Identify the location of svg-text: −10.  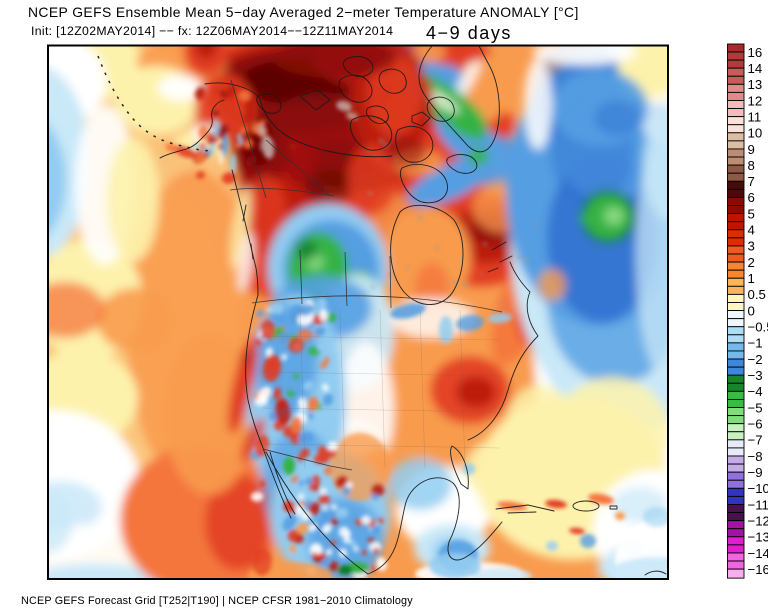
(758, 488).